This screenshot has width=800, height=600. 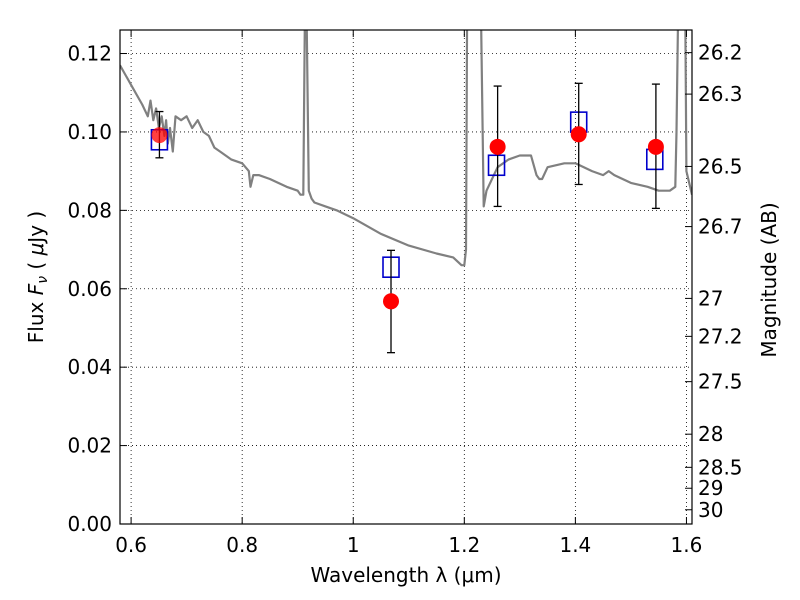 I want to click on y-tick-label: 0.04, so click(x=89, y=367).